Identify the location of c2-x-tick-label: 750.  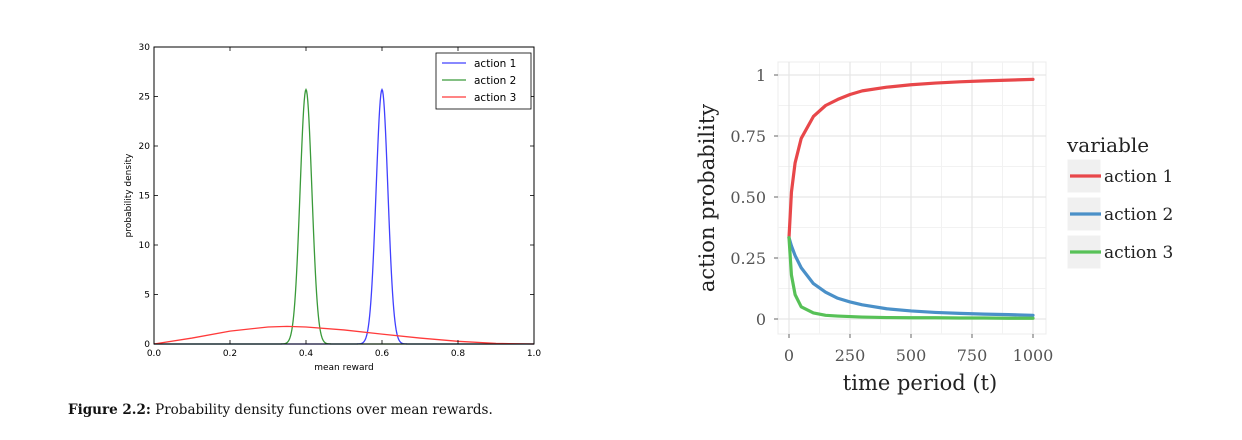
(972, 355).